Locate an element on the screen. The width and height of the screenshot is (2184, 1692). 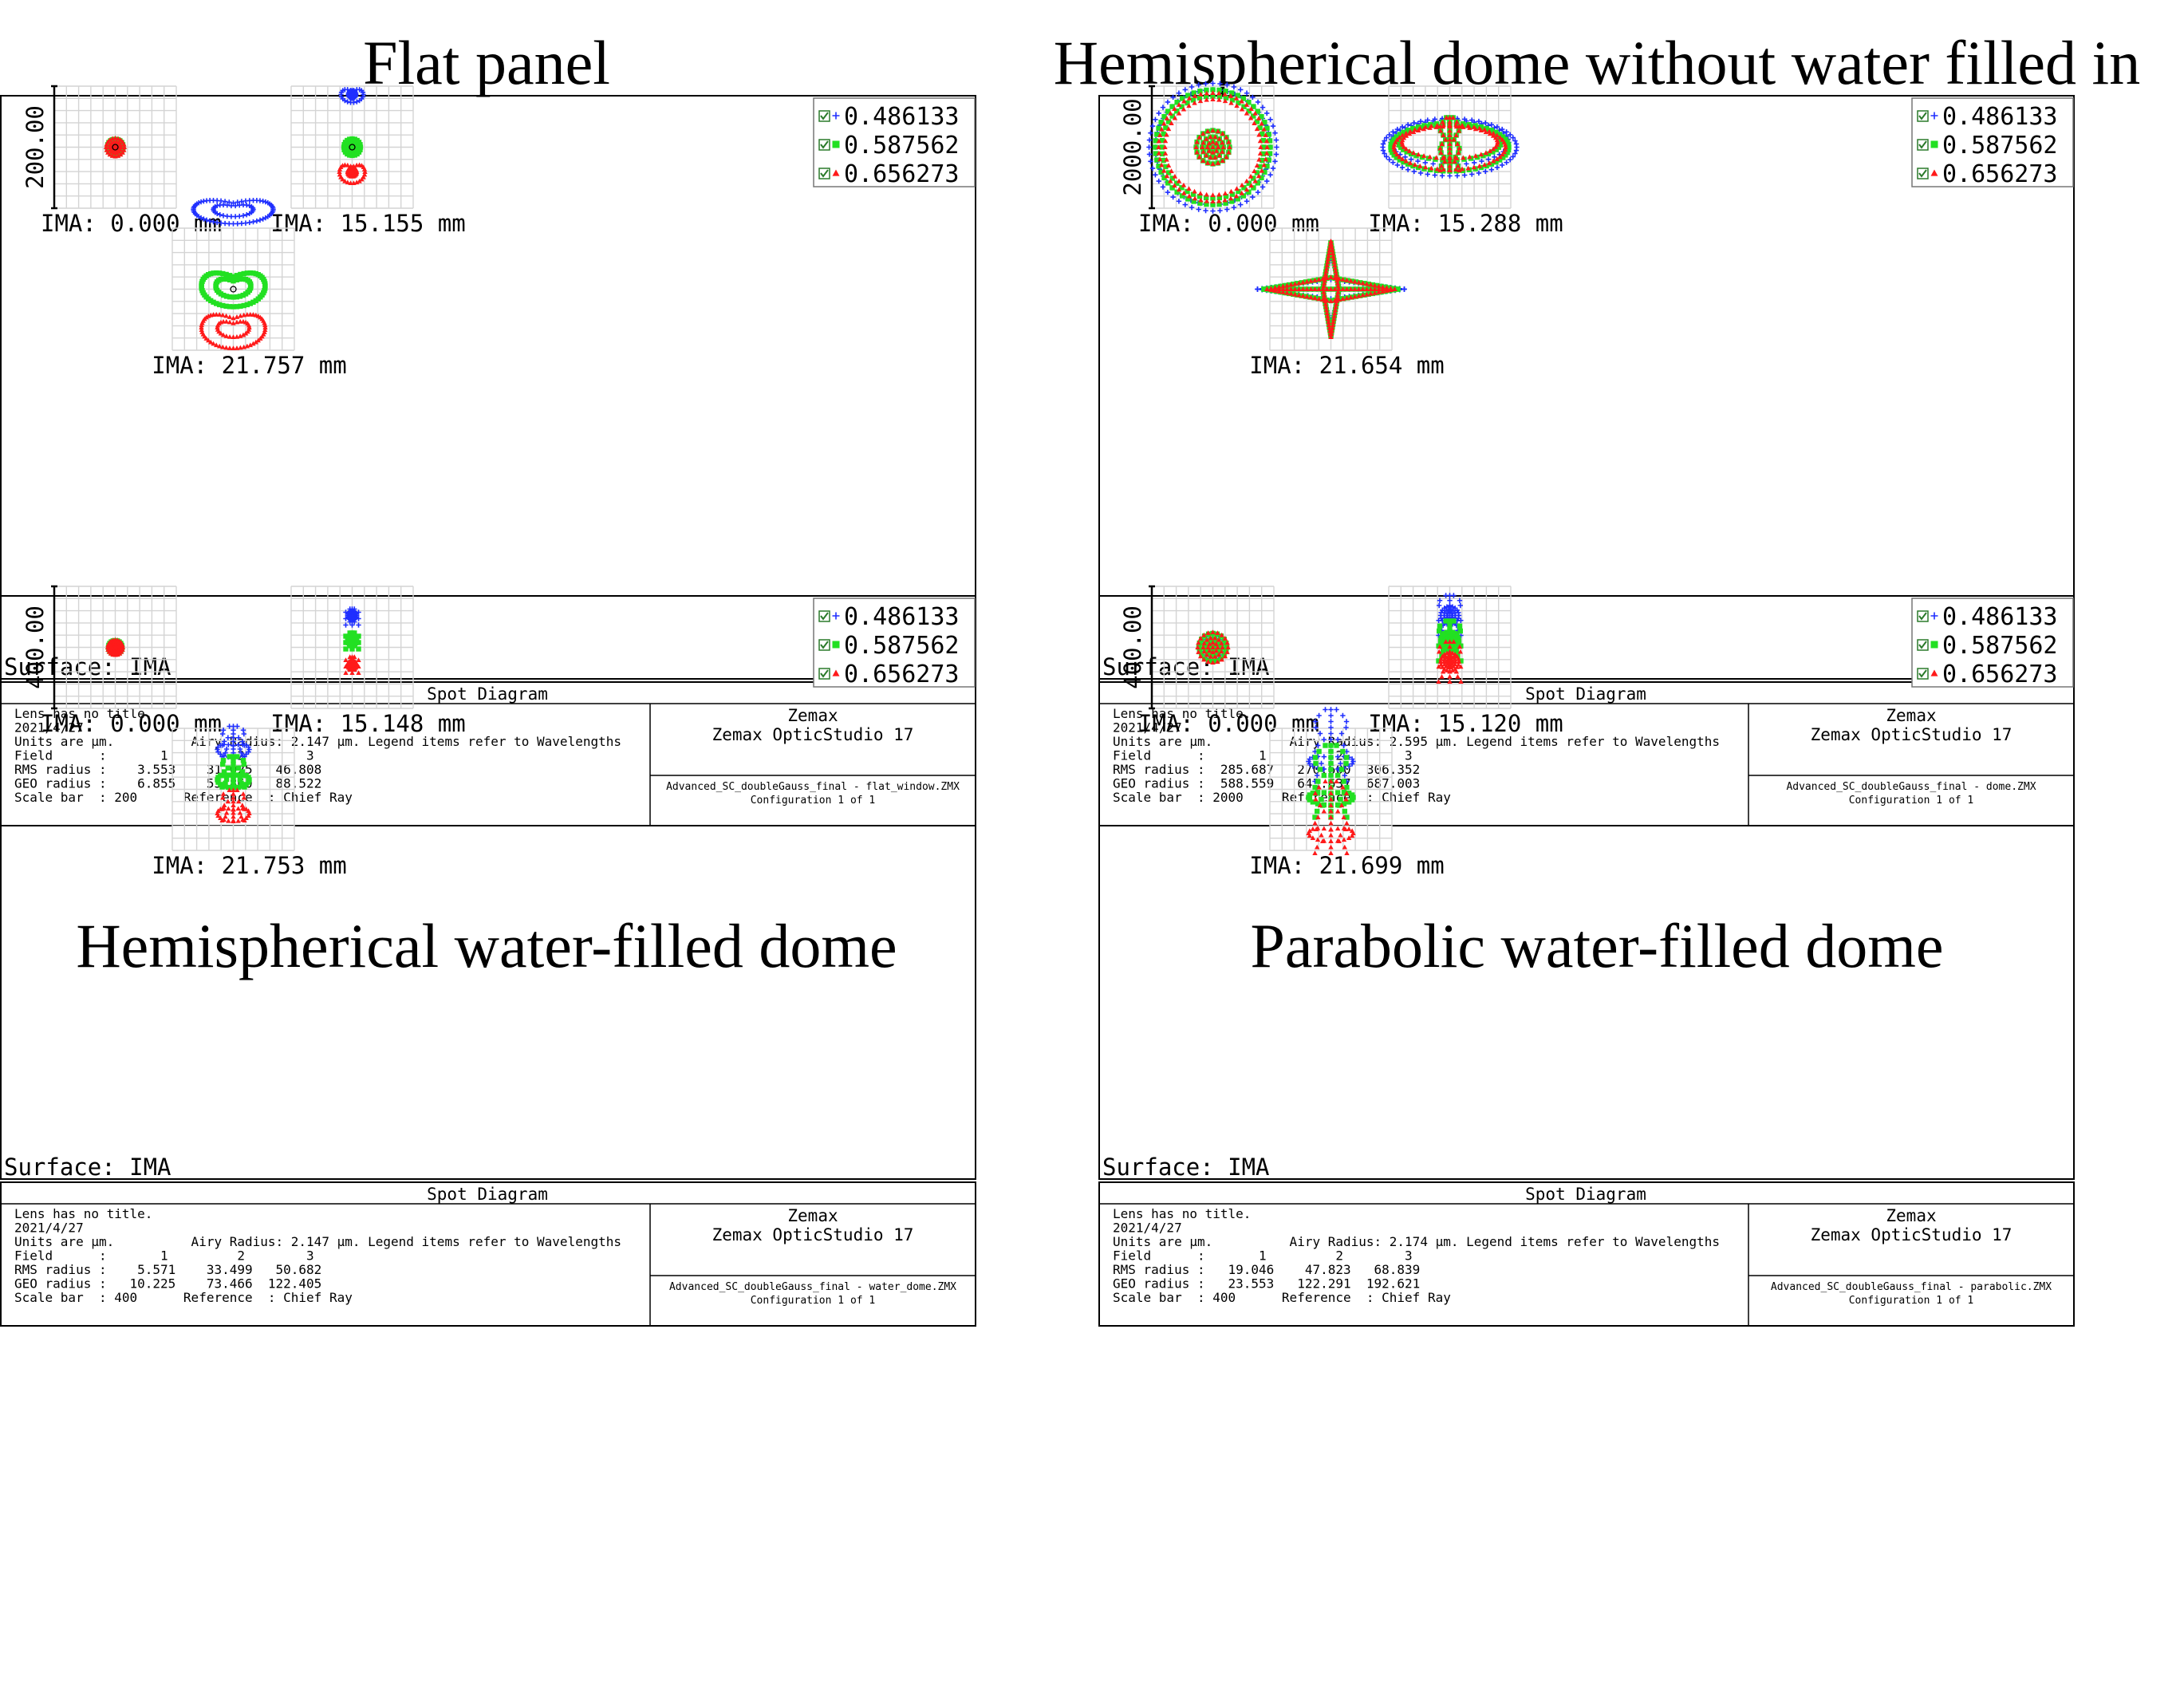
spot-plot-2: IMA: 15.155 mm is located at coordinates (368, 161).